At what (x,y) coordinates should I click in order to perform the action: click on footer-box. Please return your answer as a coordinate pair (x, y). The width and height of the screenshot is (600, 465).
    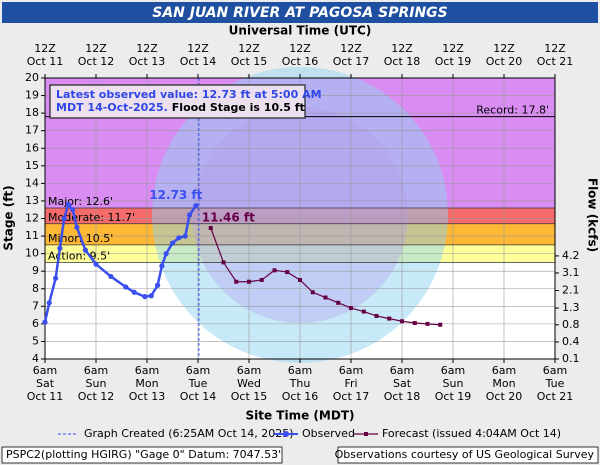
    Looking at the image, I should click on (468, 455).